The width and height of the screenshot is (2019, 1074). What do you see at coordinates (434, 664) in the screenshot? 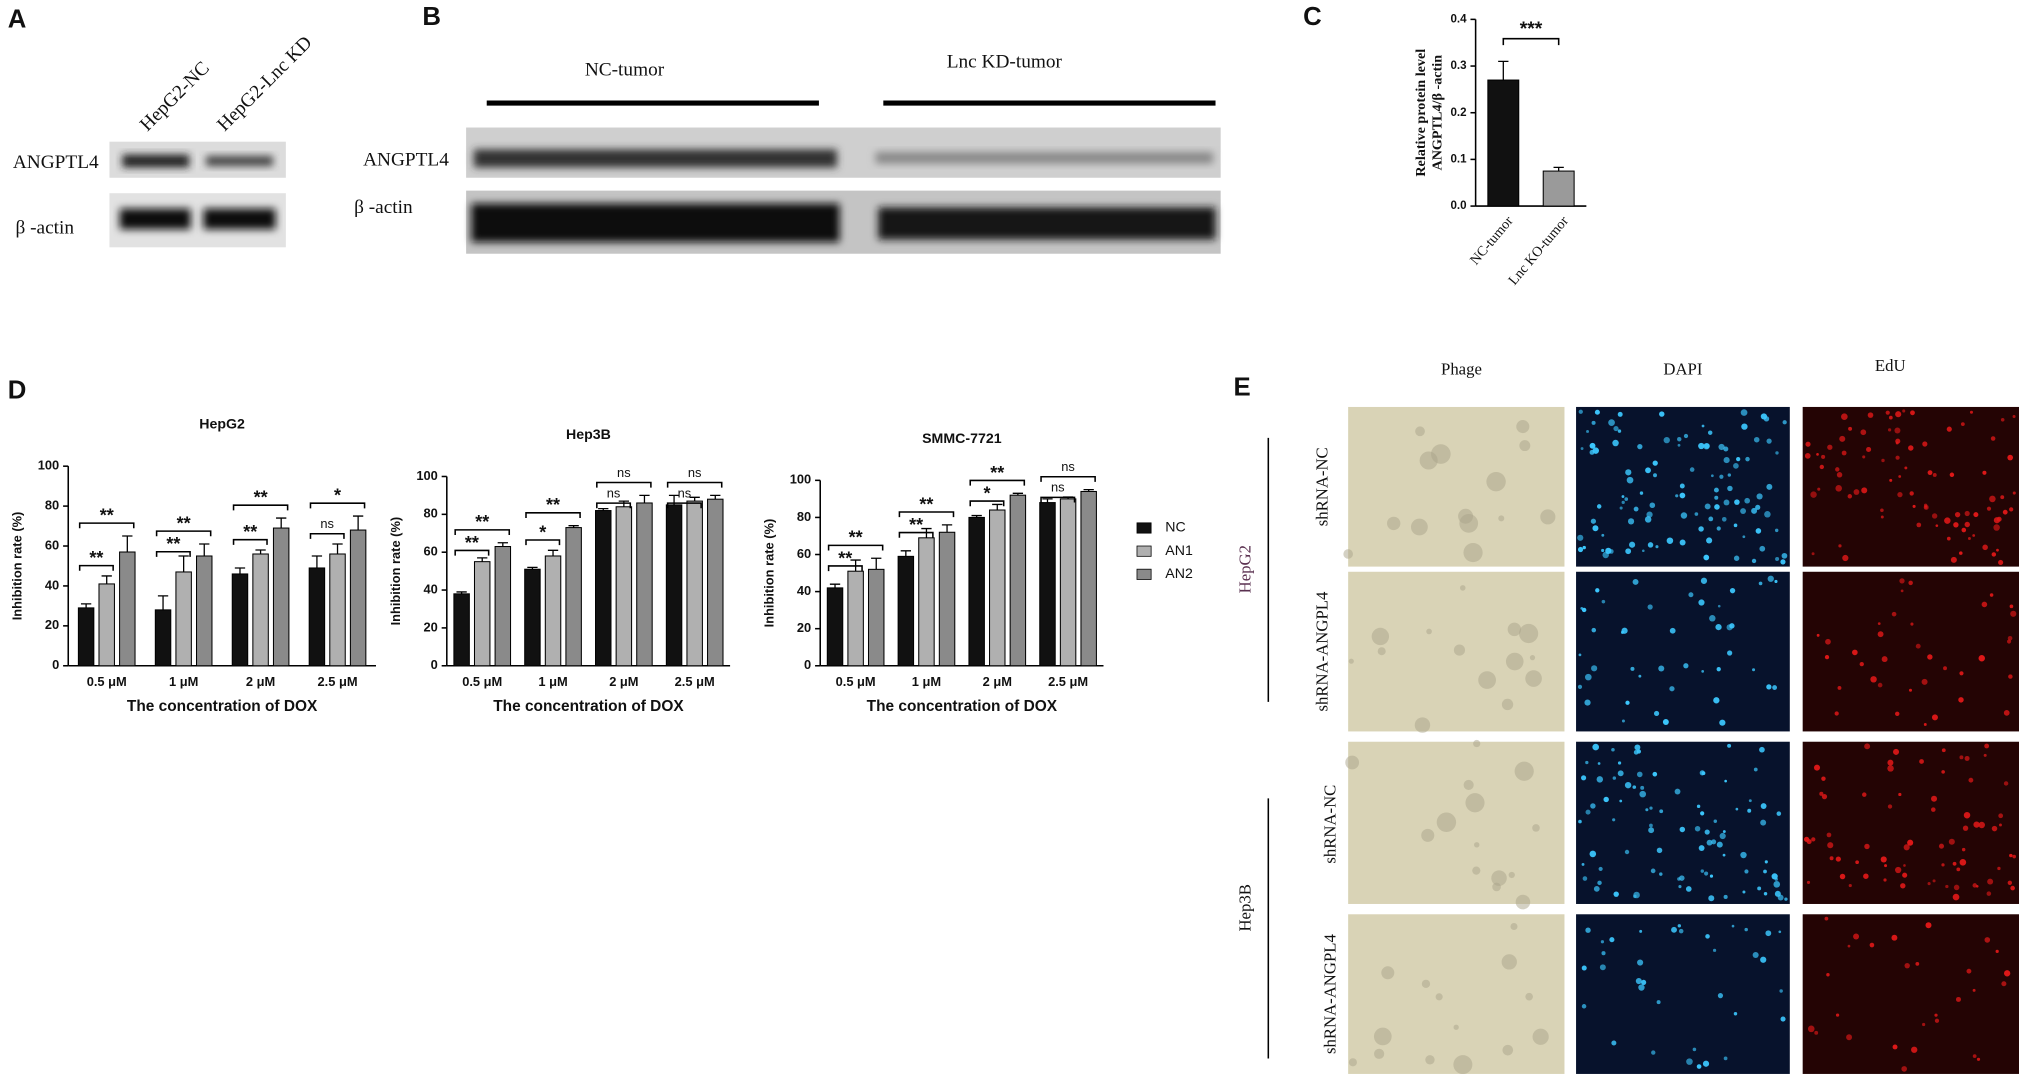
I see `y-tick-label: 0` at bounding box center [434, 664].